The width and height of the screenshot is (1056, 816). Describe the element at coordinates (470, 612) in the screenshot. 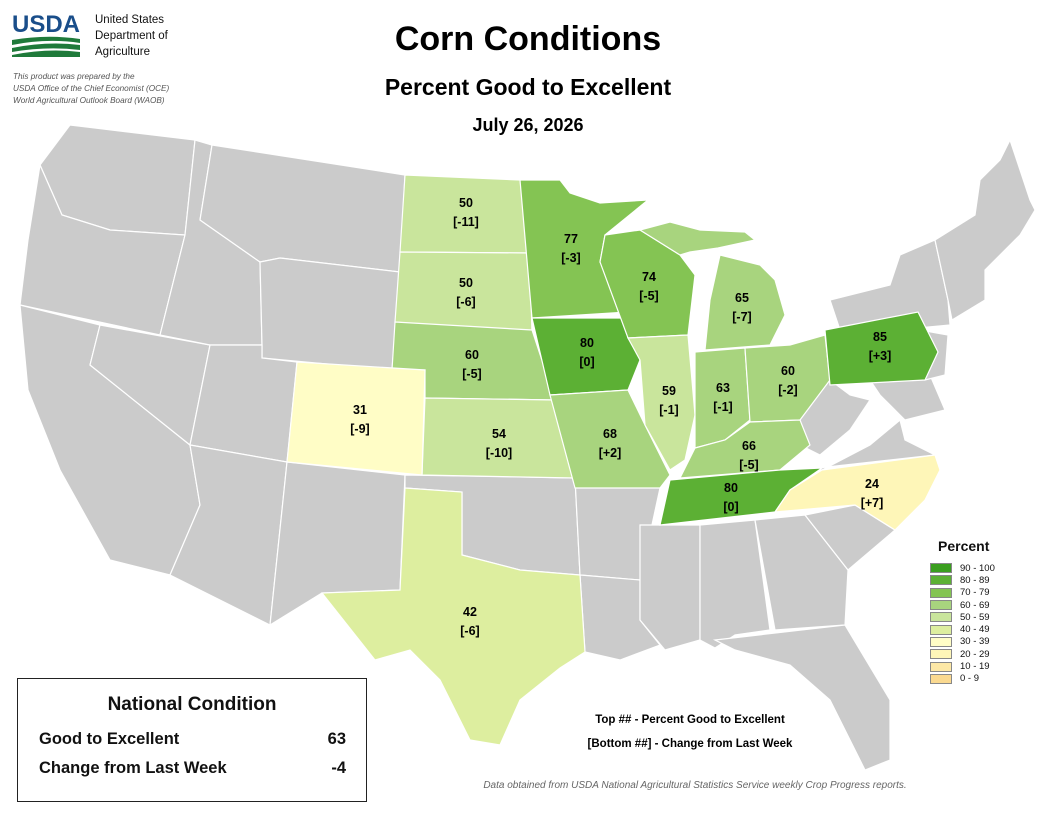

I see `state-value-label-texas: 42` at that location.